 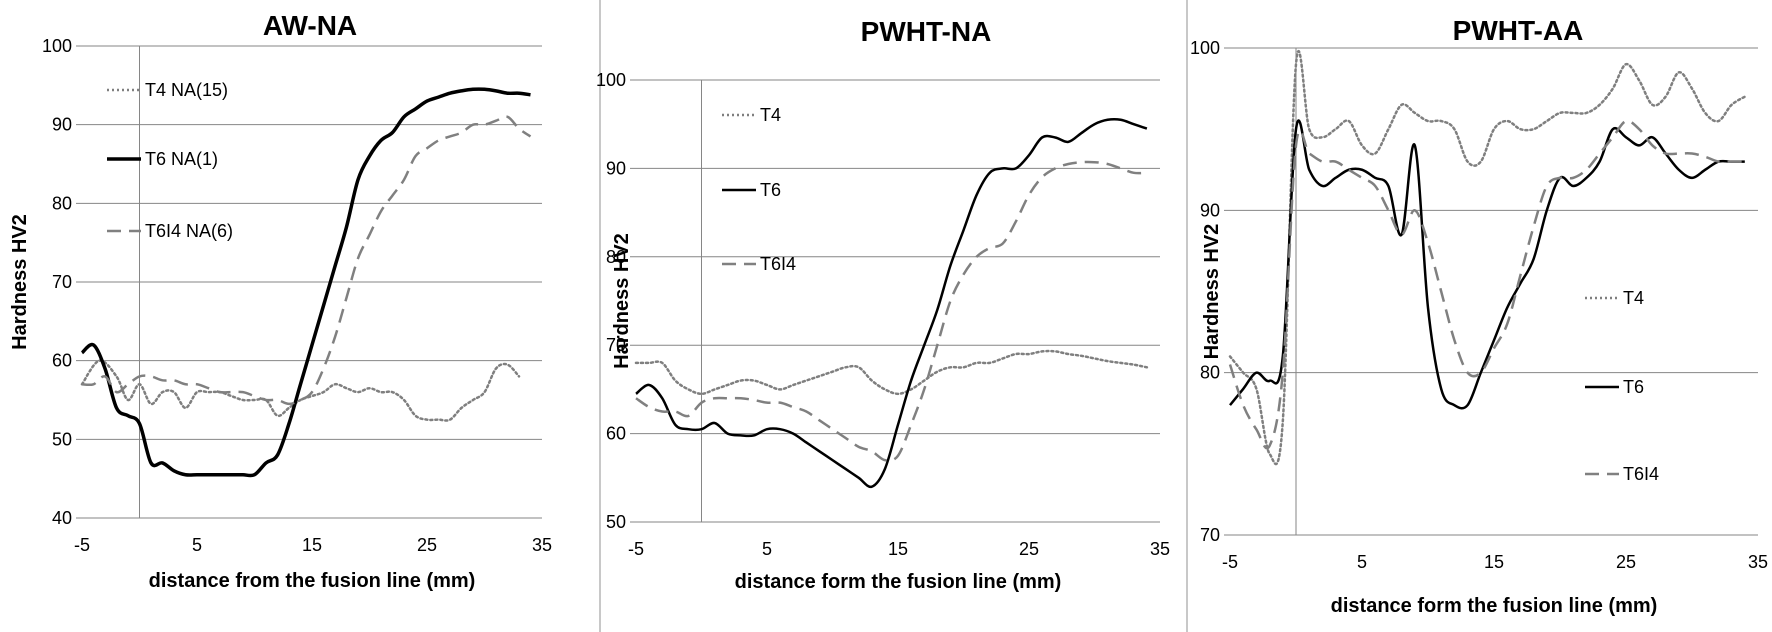 What do you see at coordinates (310, 25) in the screenshot?
I see `chart-title: AW-NA` at bounding box center [310, 25].